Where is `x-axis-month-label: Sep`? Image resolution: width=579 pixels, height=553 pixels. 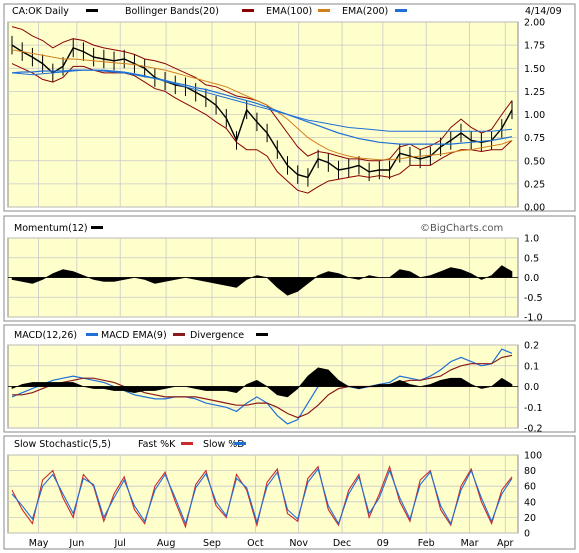 x-axis-month-label: Sep is located at coordinates (212, 543).